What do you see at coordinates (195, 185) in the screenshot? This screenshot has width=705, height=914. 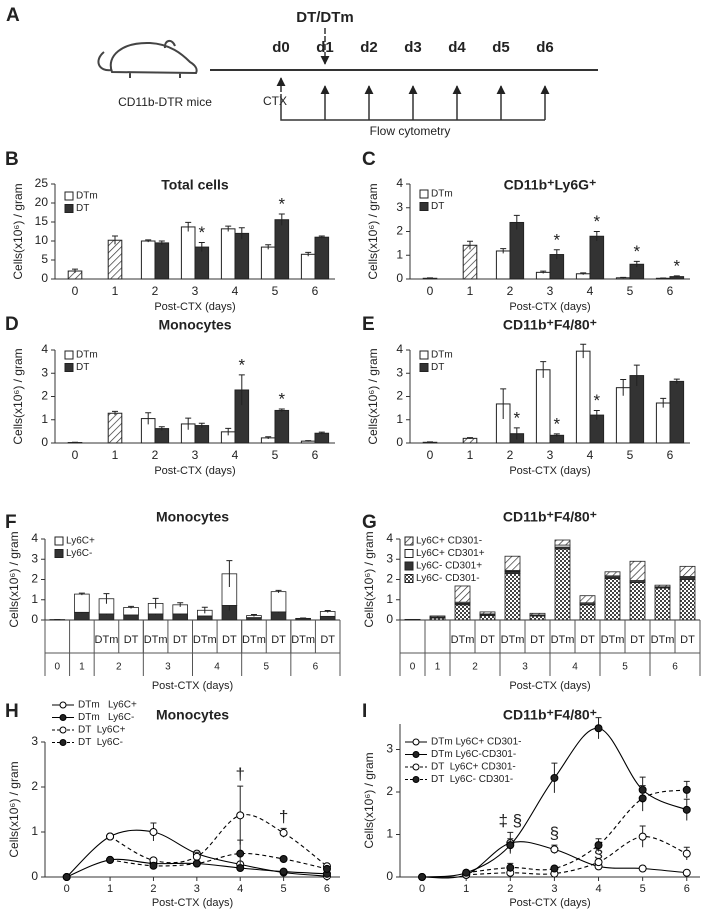 I see `chart-title: Total cells` at bounding box center [195, 185].